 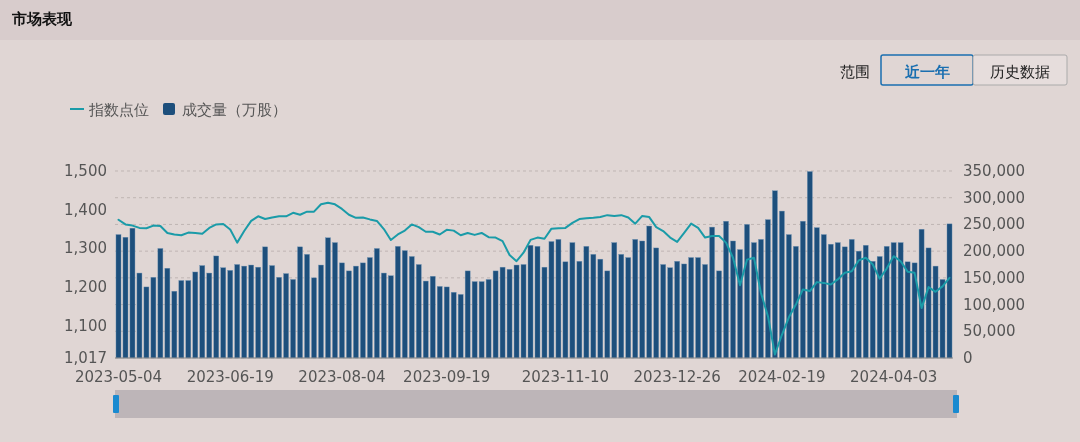 What do you see at coordinates (565, 377) in the screenshot?
I see `x-tick-label: 2023-11-10` at bounding box center [565, 377].